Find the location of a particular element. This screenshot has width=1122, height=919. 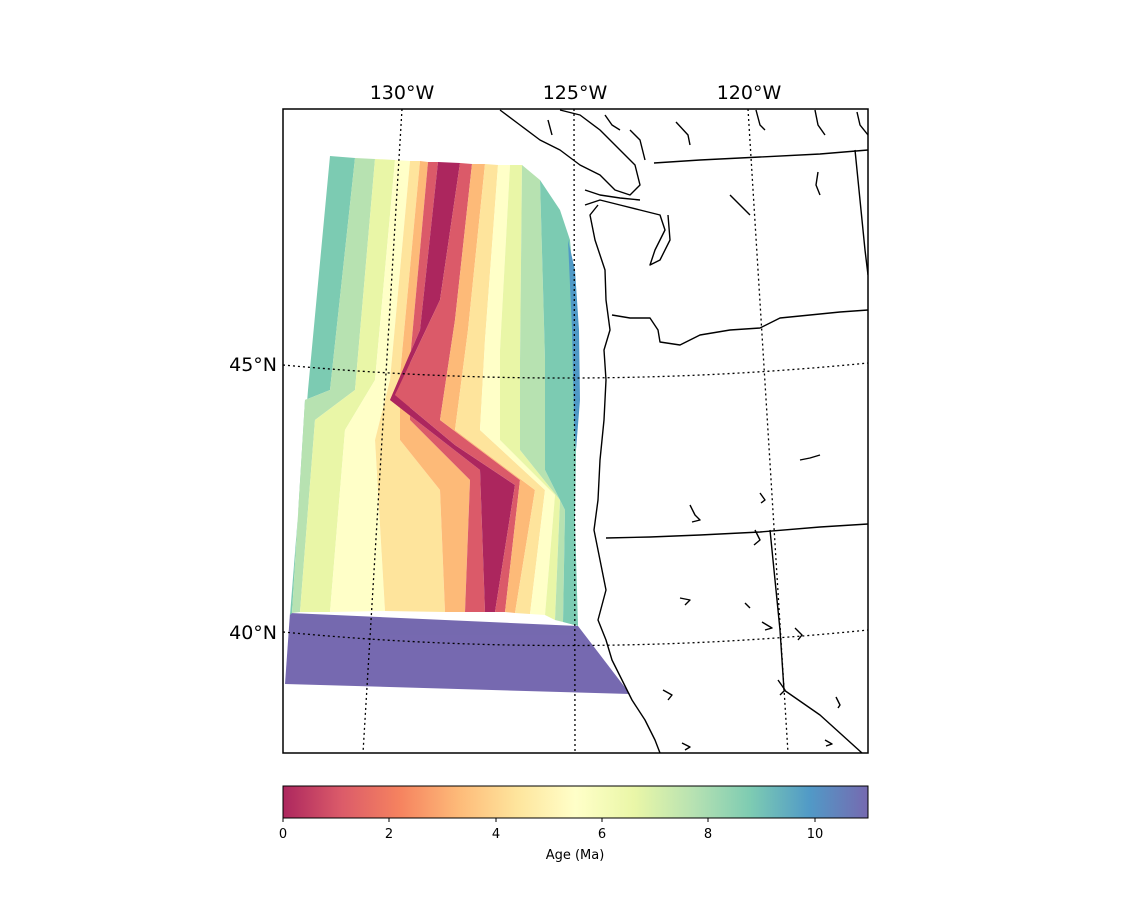

idaho-border is located at coordinates (861, 212).